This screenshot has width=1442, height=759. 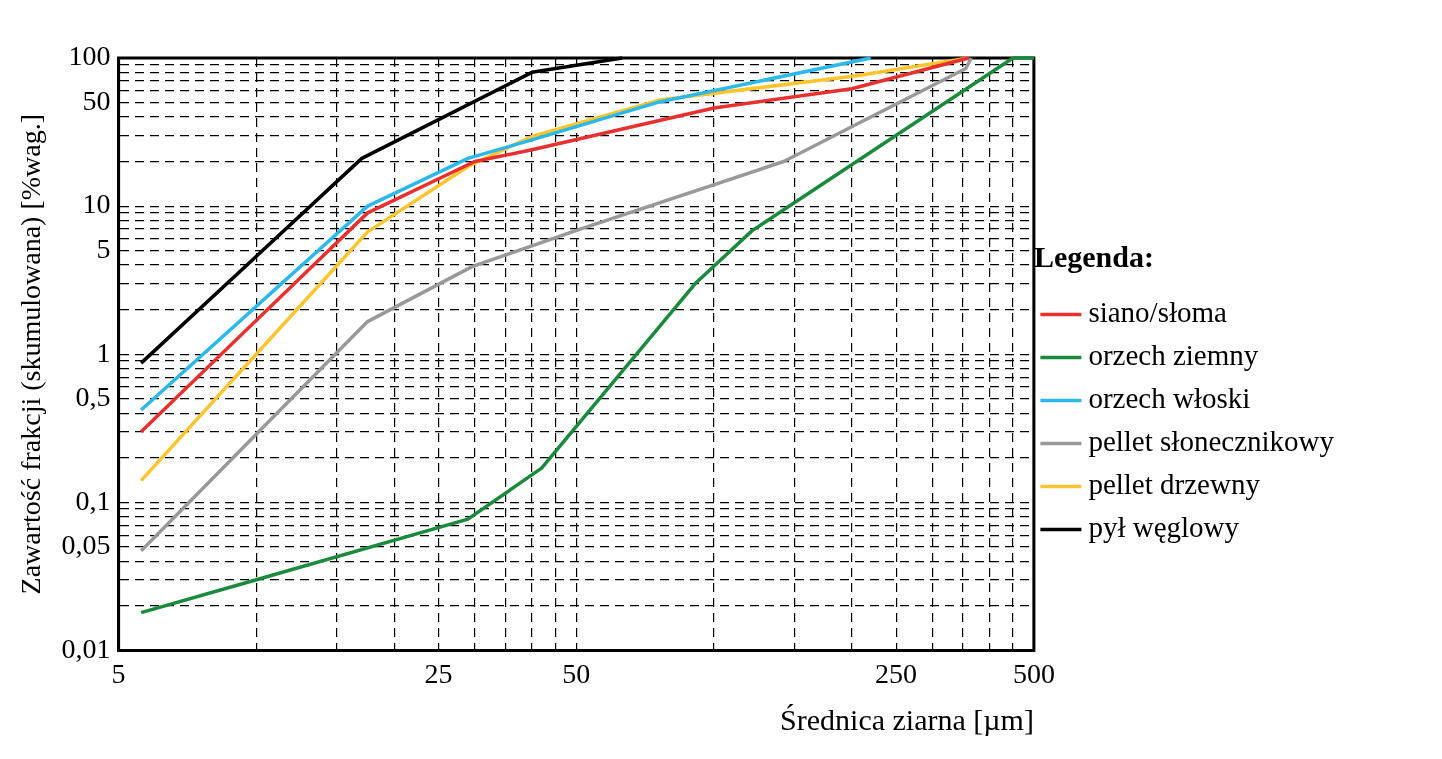 I want to click on legend-label: orzech włoski, so click(x=1169, y=398).